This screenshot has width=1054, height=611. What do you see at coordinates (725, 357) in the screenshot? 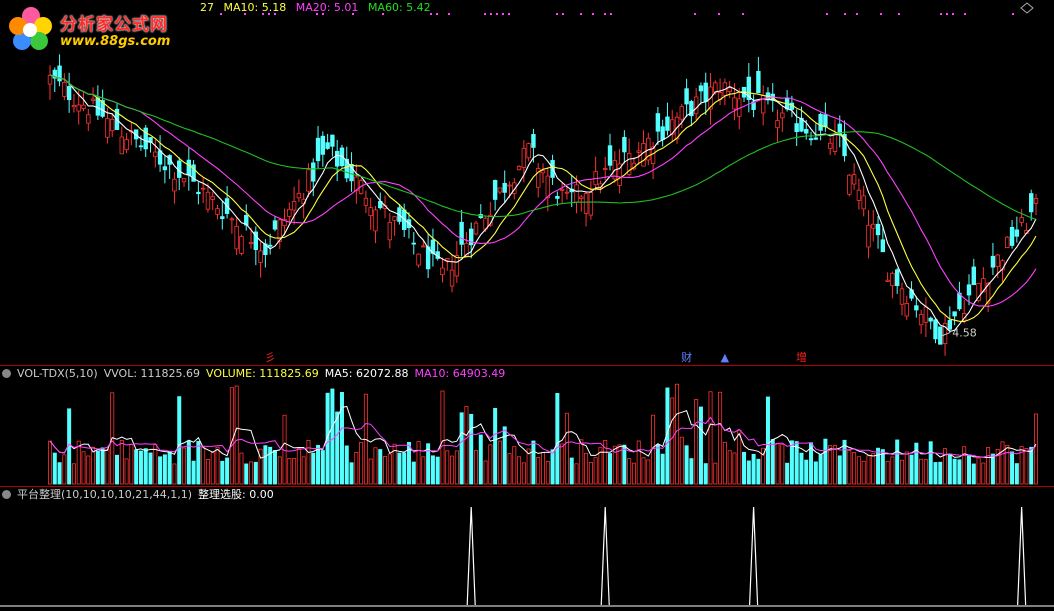
I see `event-marker: ▲` at bounding box center [725, 357].